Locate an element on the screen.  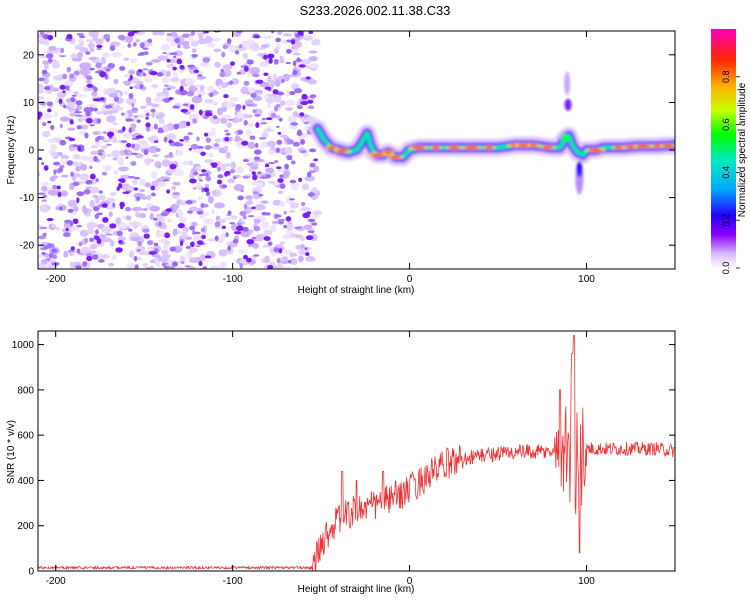
snr-y-tick-label: 200 is located at coordinates (25, 526).